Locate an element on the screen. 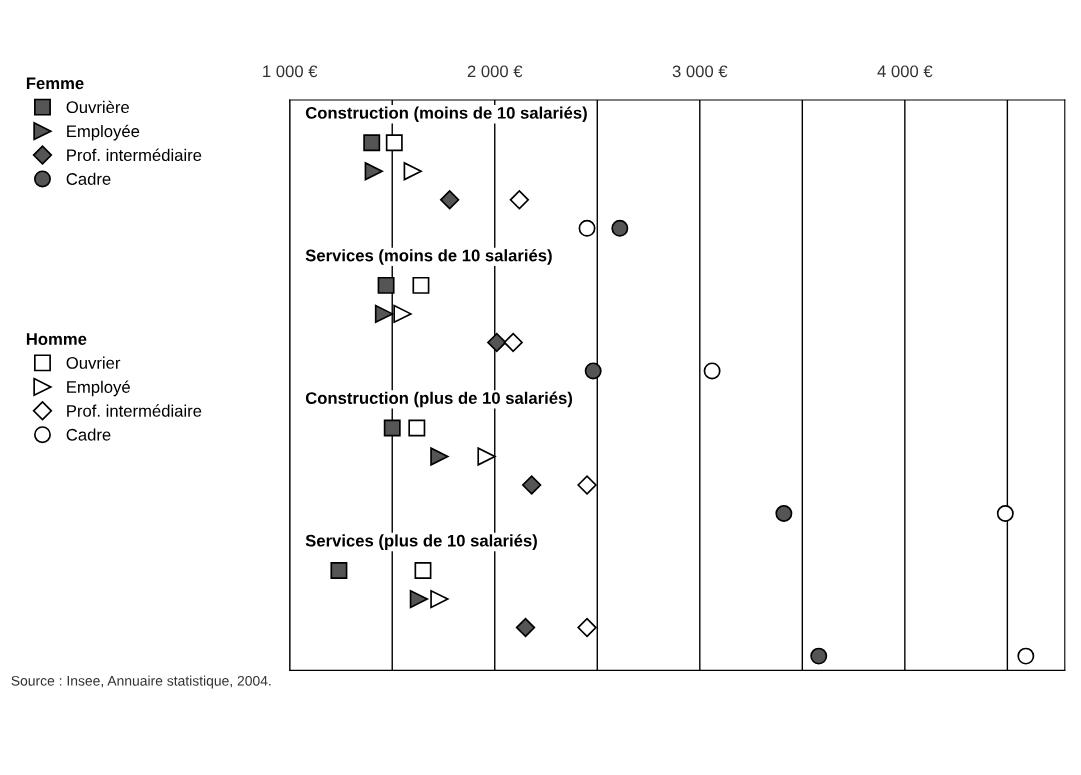 This screenshot has height=775, width=1081. legend-label: Ouvrier is located at coordinates (93, 362).